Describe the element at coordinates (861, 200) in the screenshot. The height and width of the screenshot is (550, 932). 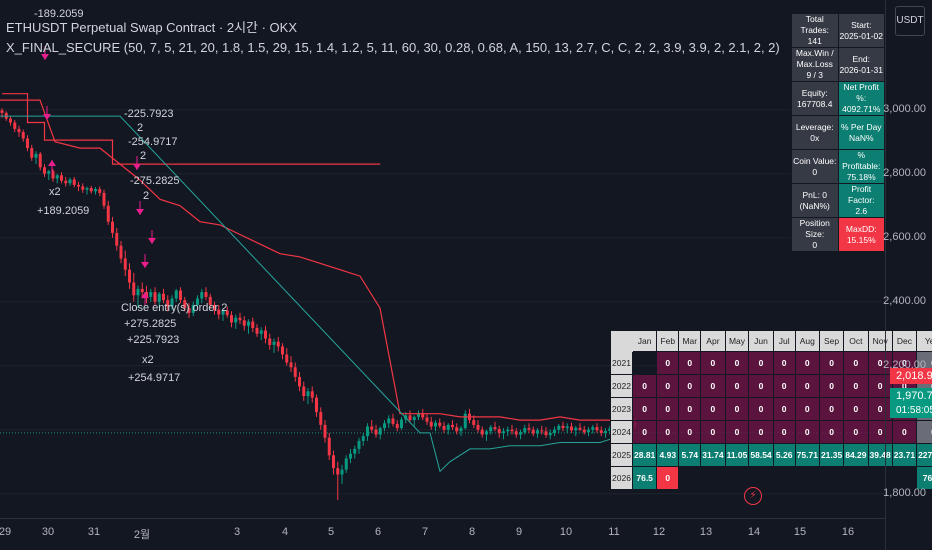
I see `stats-cell: Profit Factor: 2.6` at that location.